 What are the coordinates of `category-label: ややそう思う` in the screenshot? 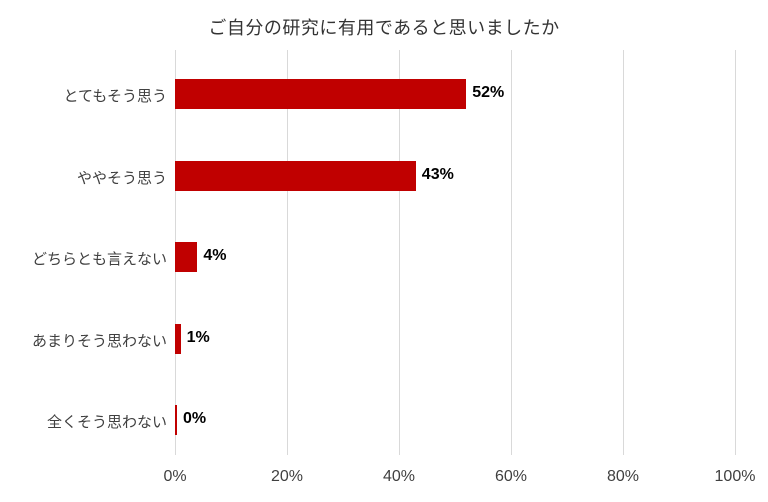 It's located at (121, 178).